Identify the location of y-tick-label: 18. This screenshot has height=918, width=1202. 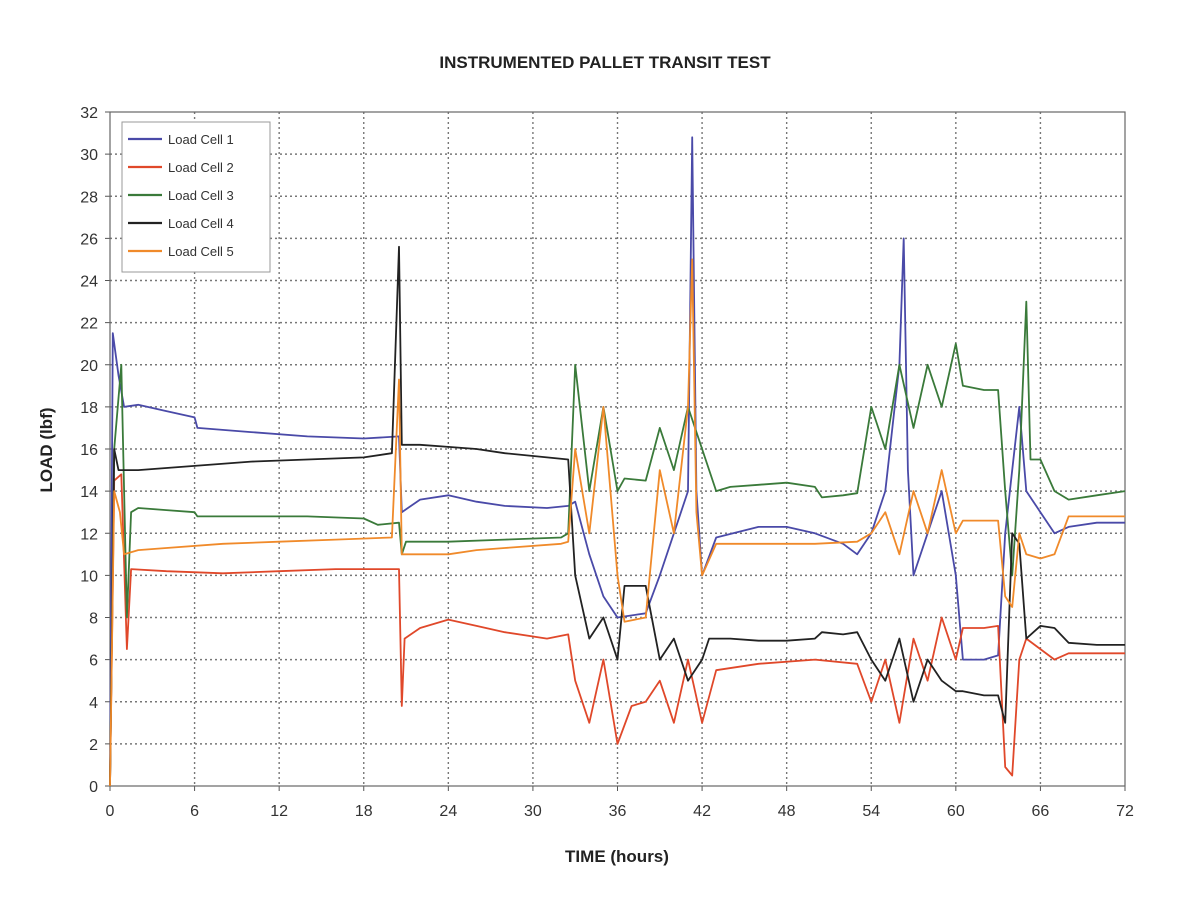
(89, 408).